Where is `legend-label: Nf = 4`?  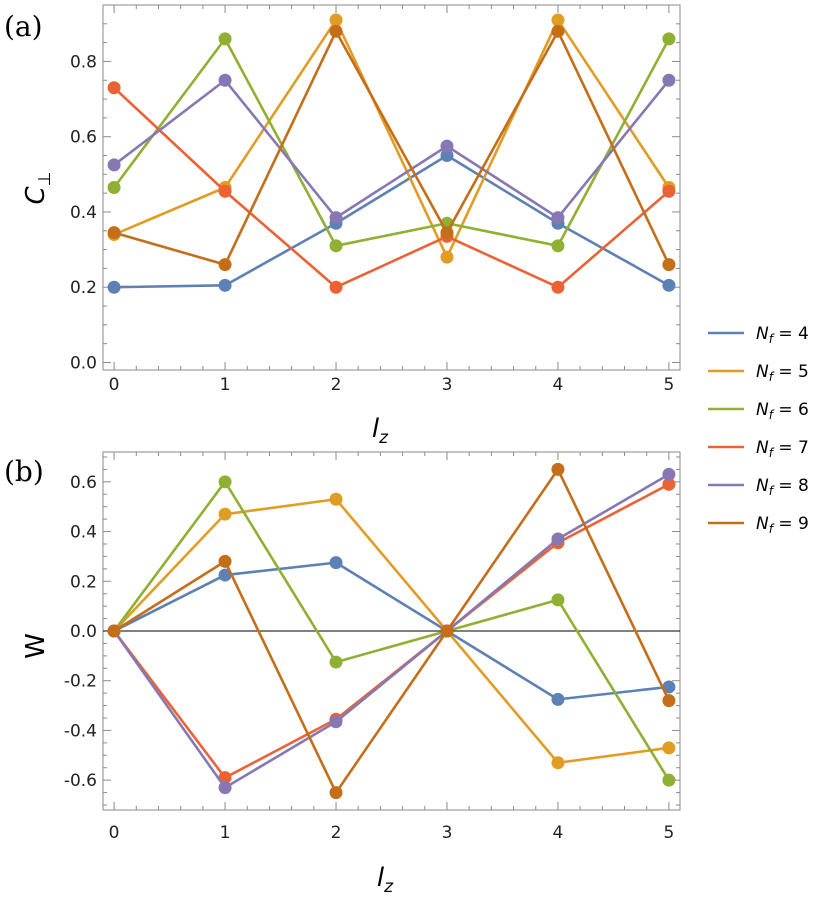 legend-label: Nf = 4 is located at coordinates (782, 335).